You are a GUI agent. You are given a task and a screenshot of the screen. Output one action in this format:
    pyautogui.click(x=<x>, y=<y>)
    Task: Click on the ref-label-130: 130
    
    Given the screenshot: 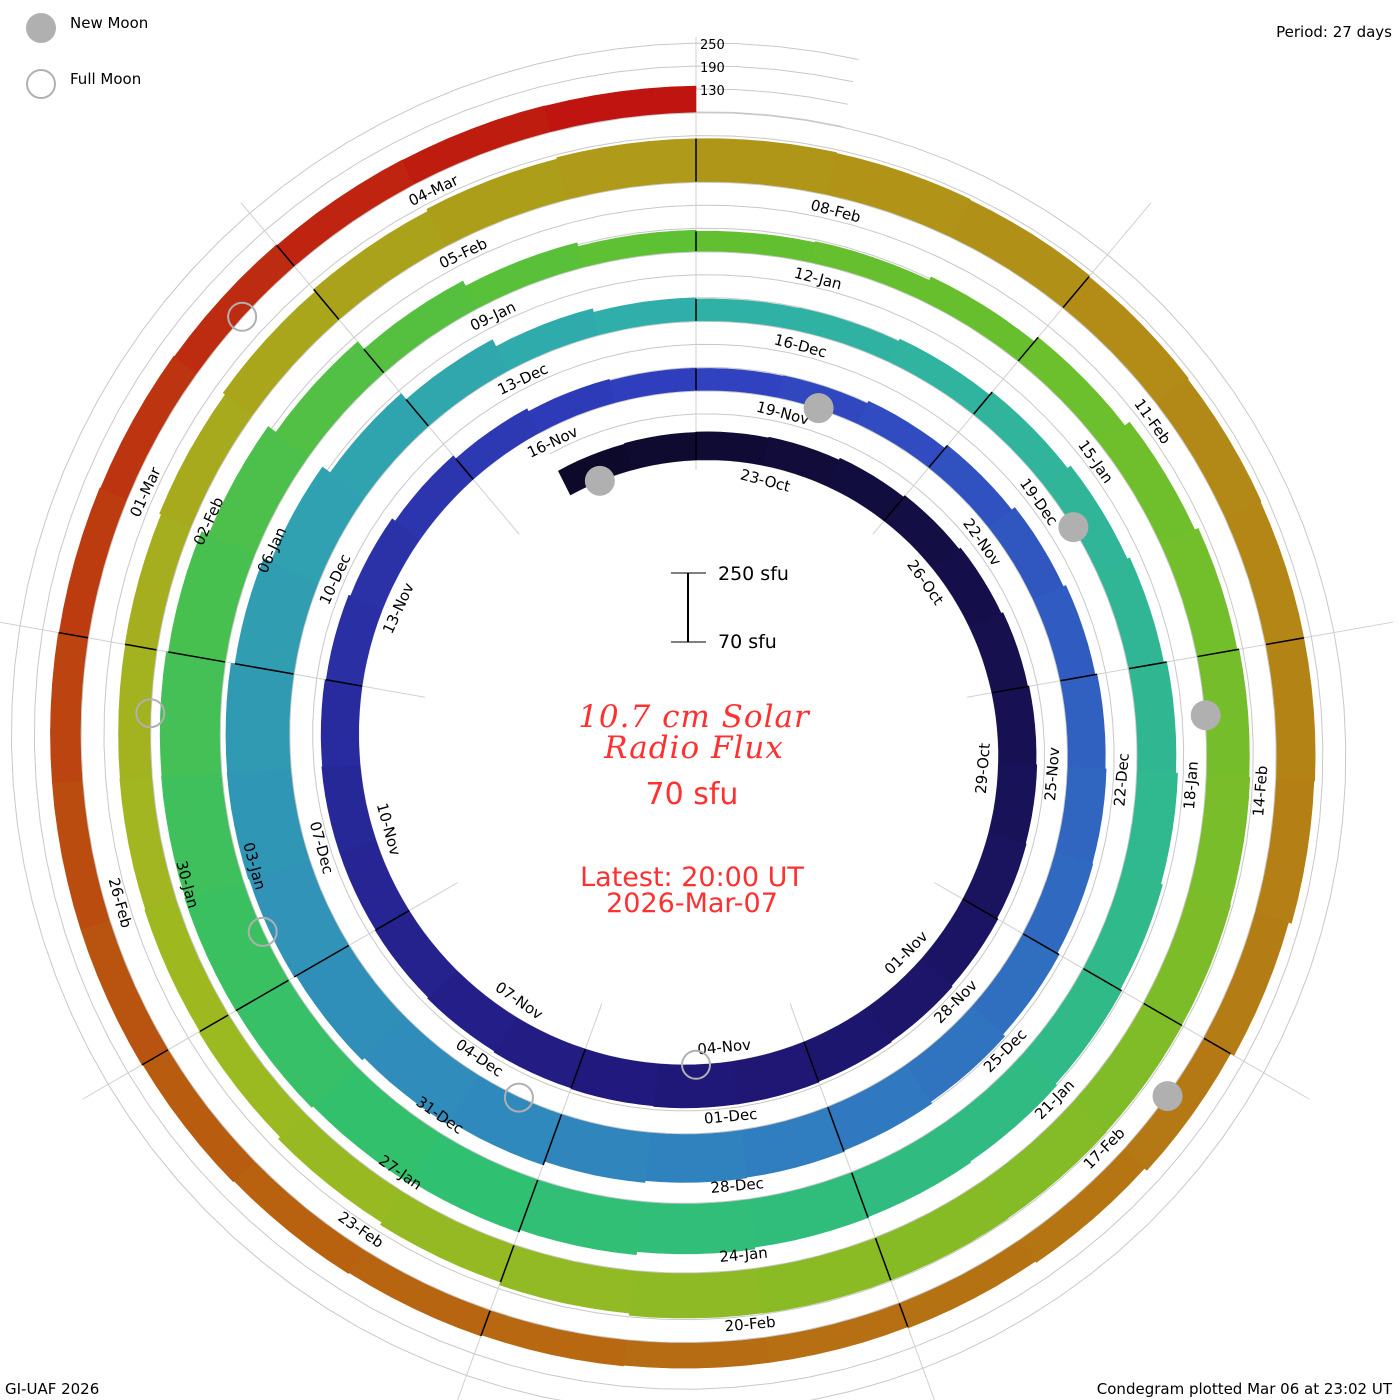 What is the action you would take?
    pyautogui.click(x=712, y=91)
    